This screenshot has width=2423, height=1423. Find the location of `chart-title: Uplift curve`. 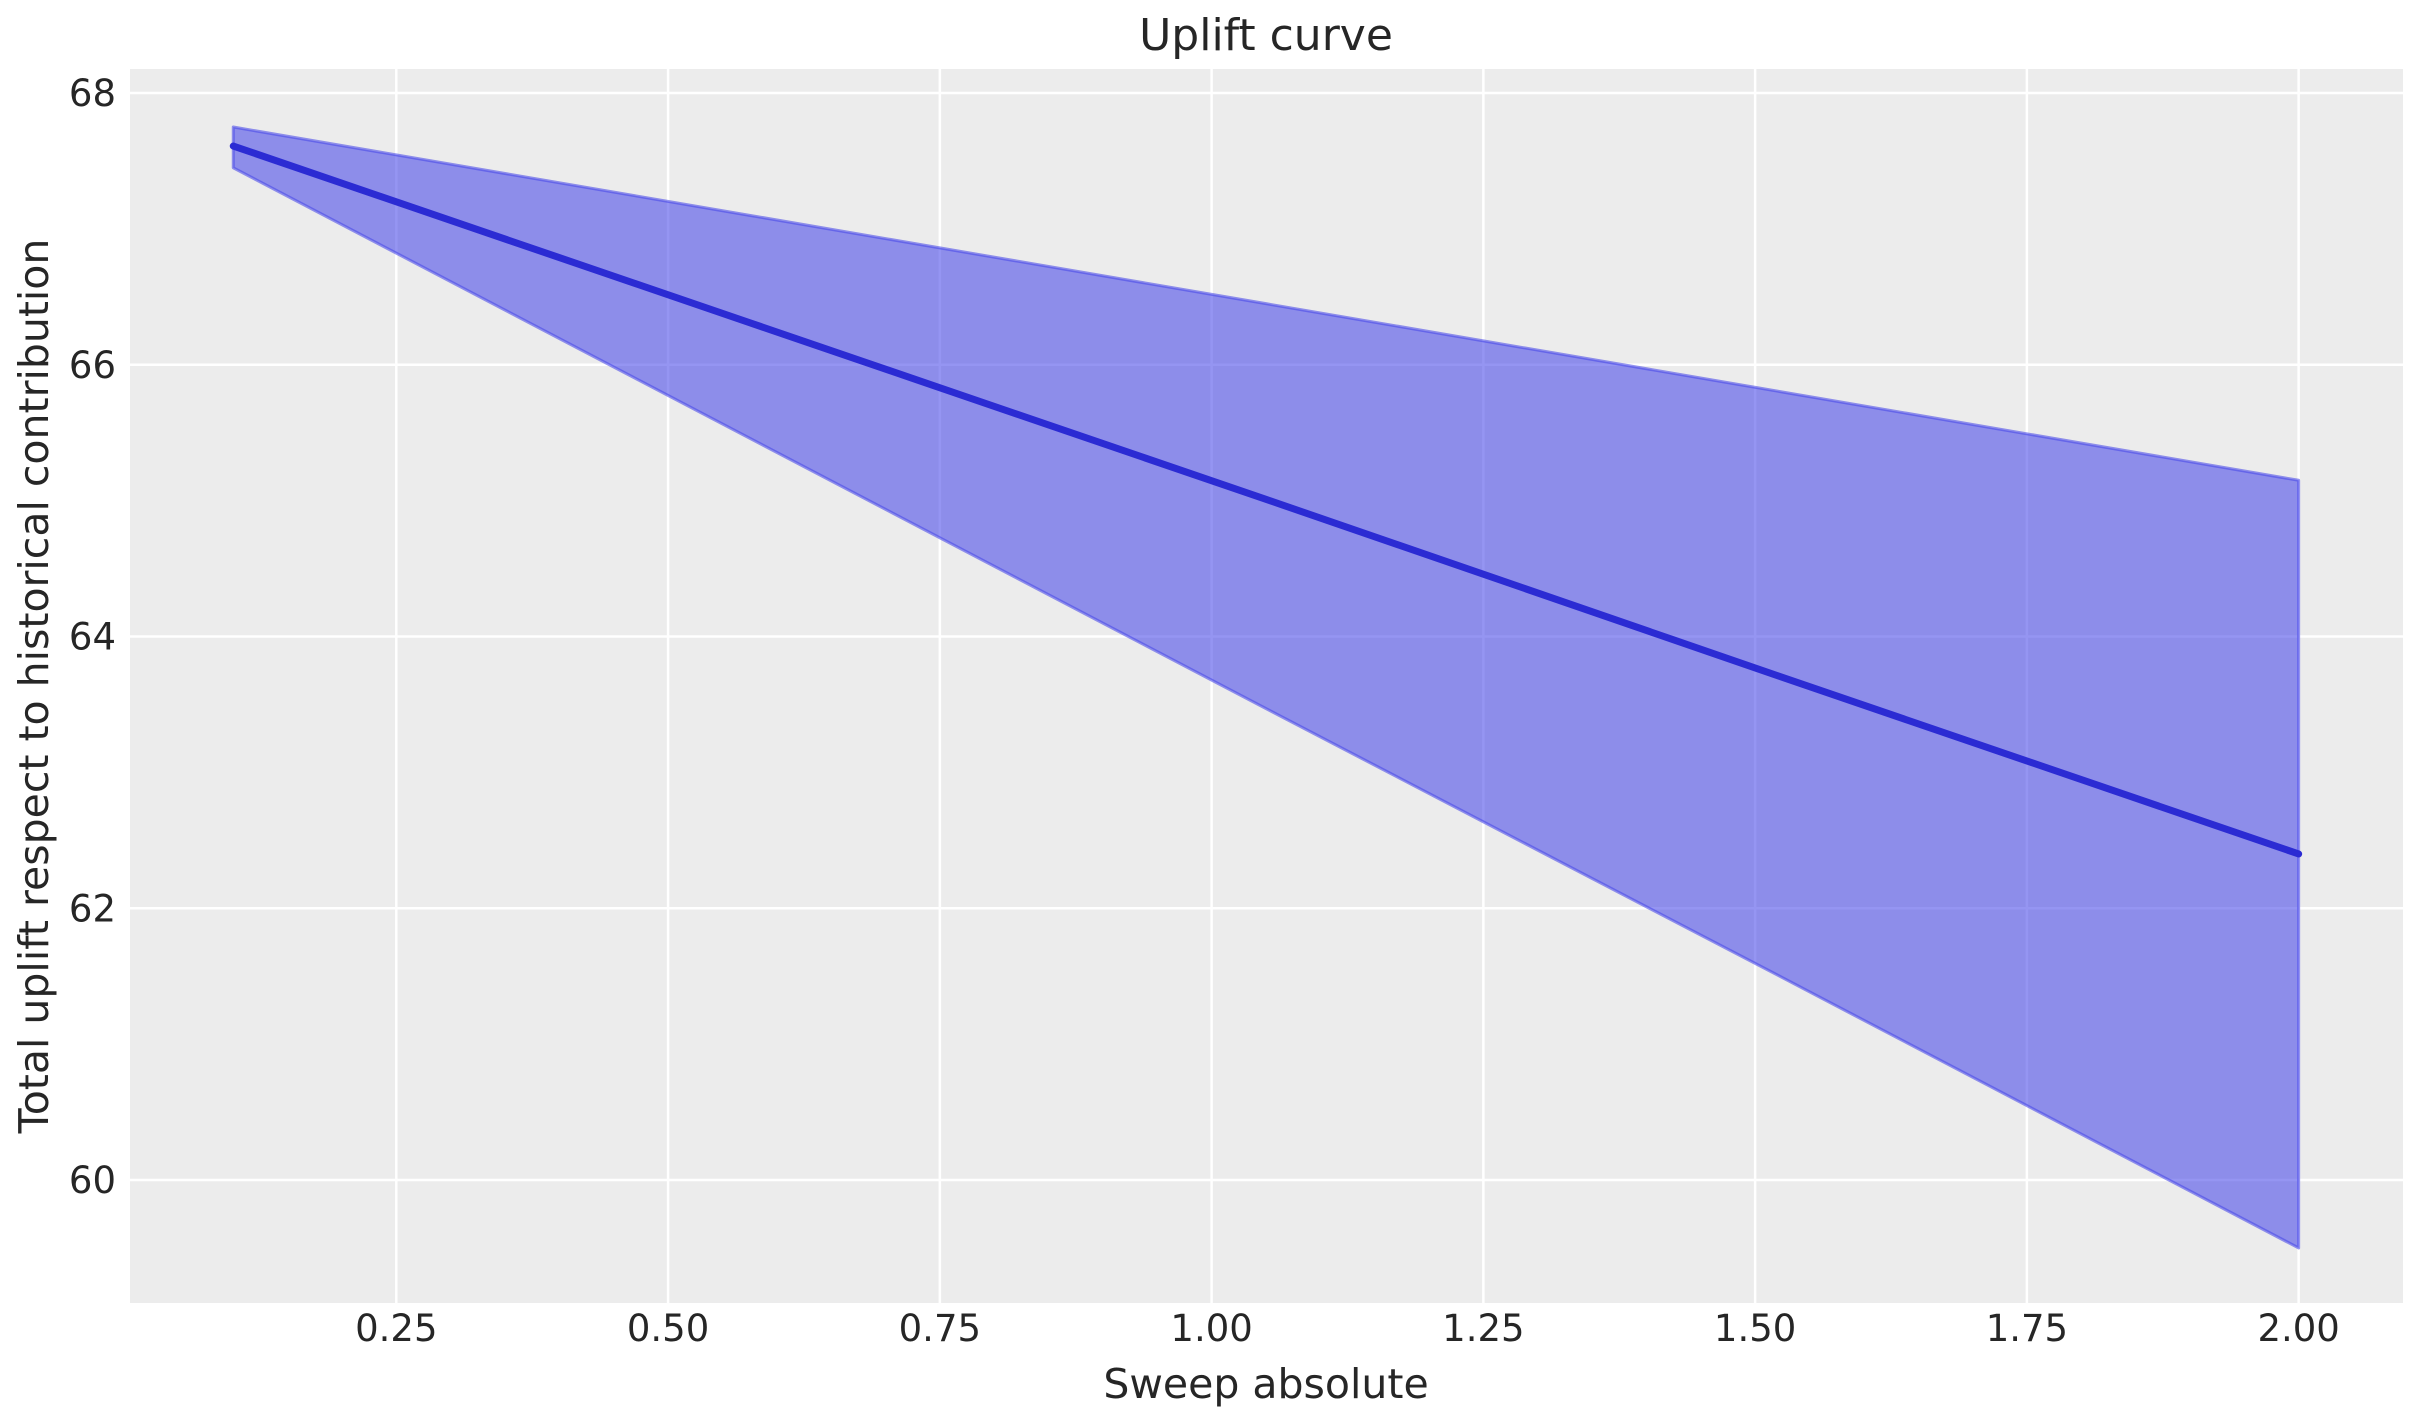

chart-title: Uplift curve is located at coordinates (1266, 35).